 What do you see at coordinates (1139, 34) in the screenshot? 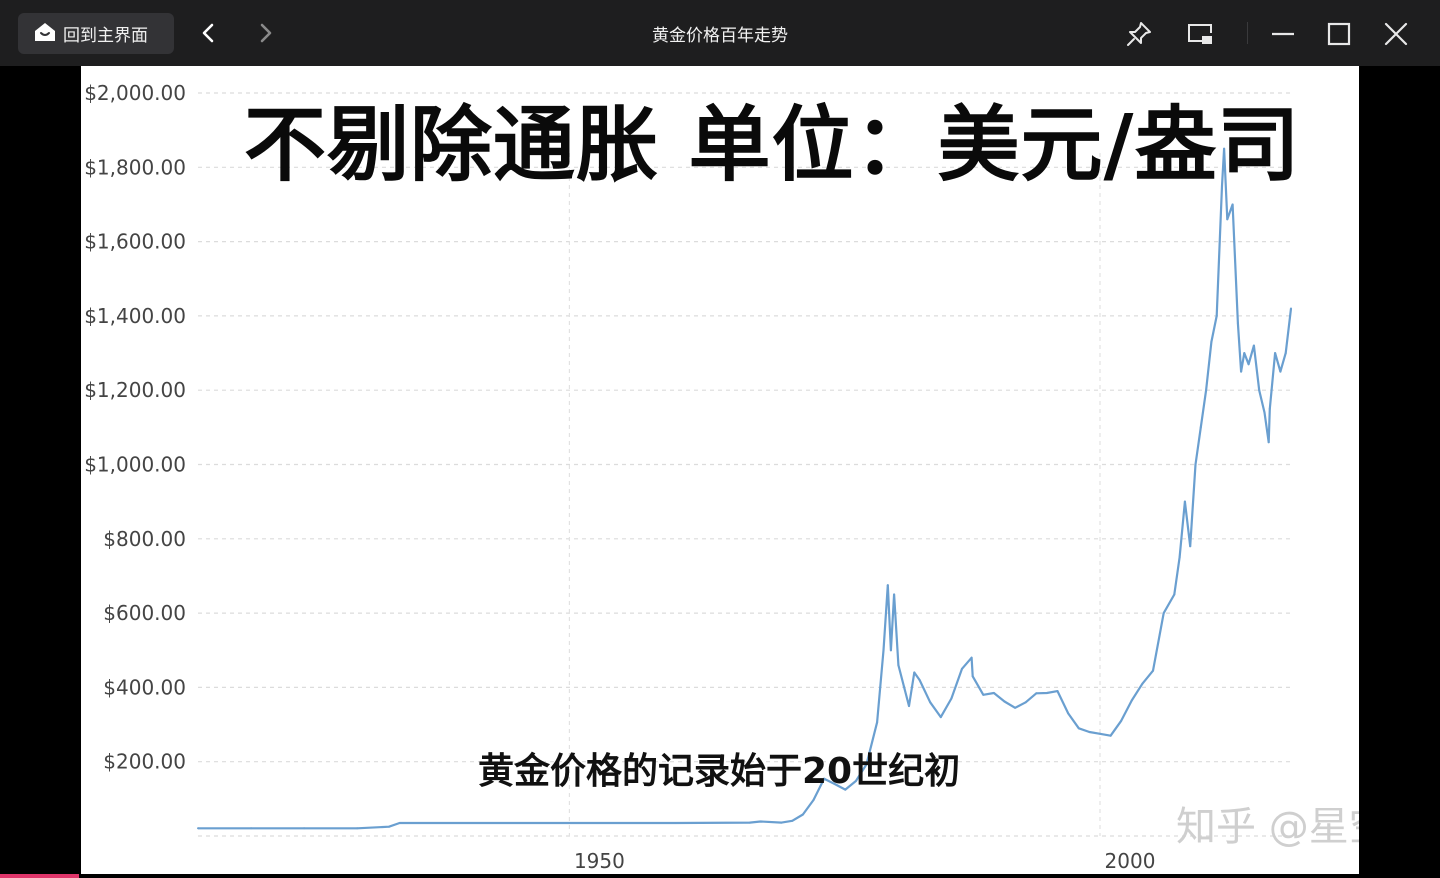
I see `pin-button` at bounding box center [1139, 34].